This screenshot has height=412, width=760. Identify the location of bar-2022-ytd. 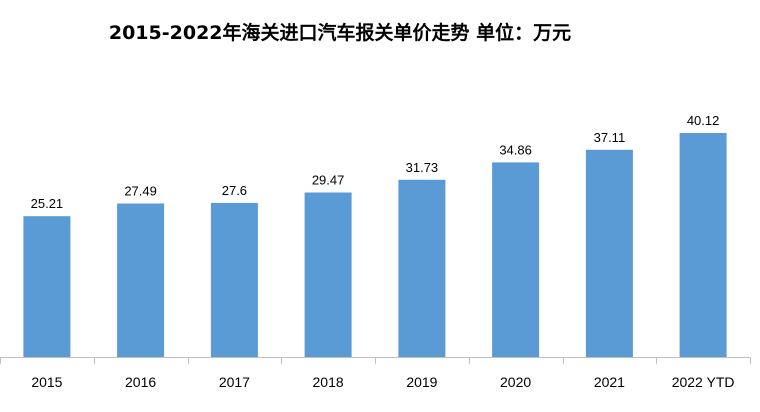
(703, 245).